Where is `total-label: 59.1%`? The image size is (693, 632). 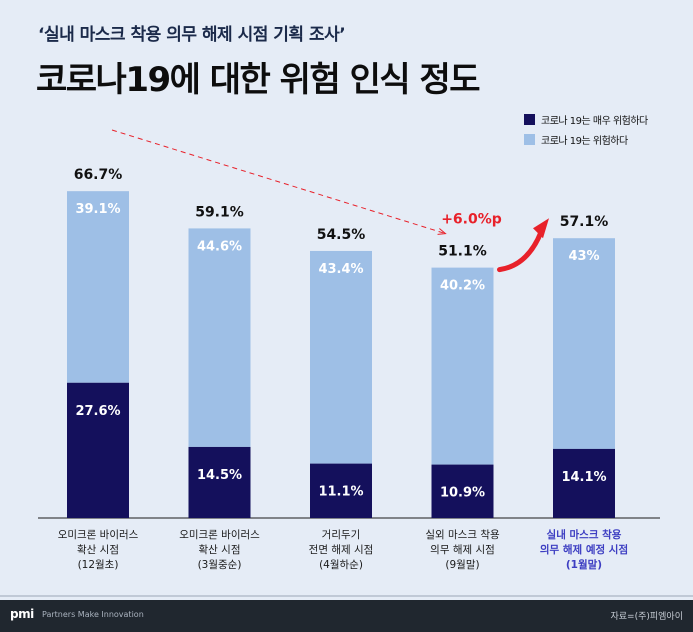 total-label: 59.1% is located at coordinates (219, 212).